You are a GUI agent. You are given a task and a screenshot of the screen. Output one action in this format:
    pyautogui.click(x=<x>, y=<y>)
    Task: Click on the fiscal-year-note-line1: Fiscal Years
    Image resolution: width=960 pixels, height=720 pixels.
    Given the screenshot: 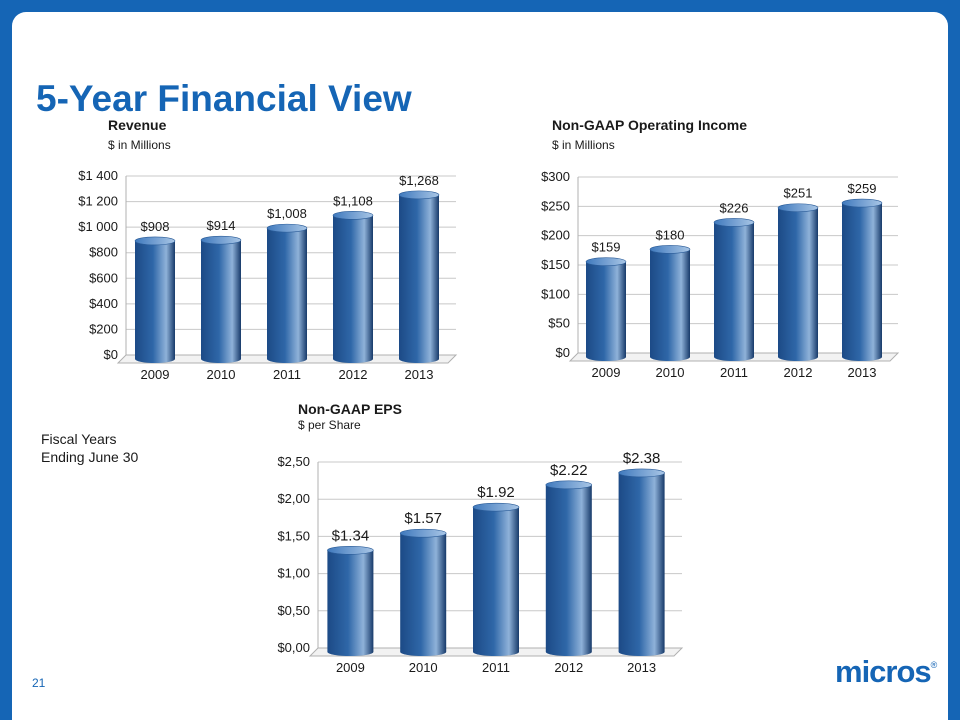 What is the action you would take?
    pyautogui.click(x=79, y=439)
    